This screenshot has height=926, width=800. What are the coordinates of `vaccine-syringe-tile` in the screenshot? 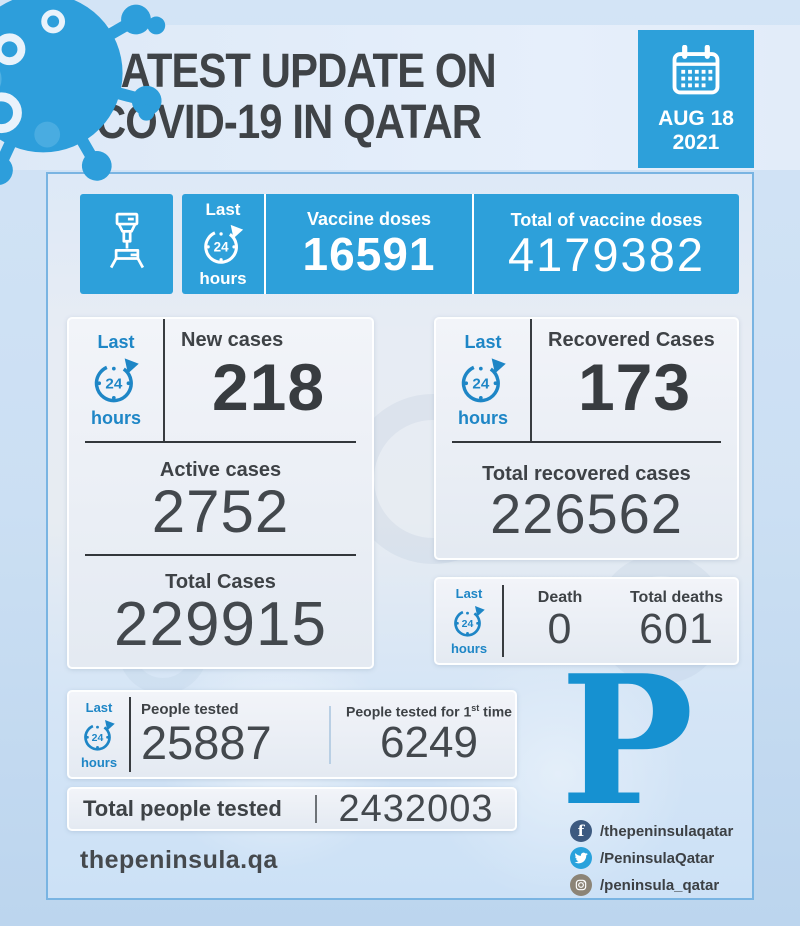 It's located at (126, 244).